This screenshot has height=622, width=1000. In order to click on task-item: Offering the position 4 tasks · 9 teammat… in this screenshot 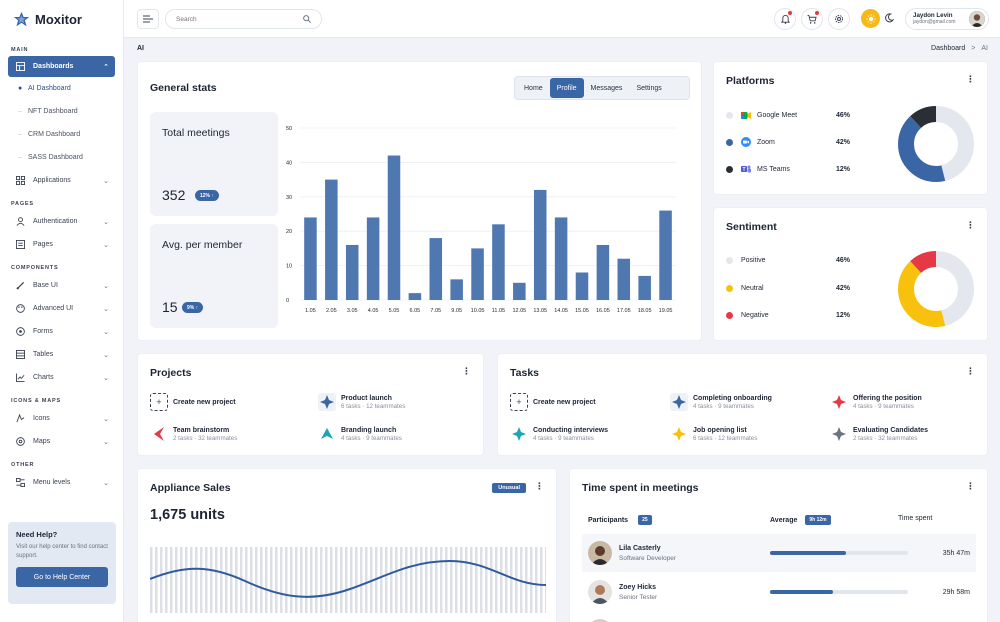, I will do `click(876, 402)`.